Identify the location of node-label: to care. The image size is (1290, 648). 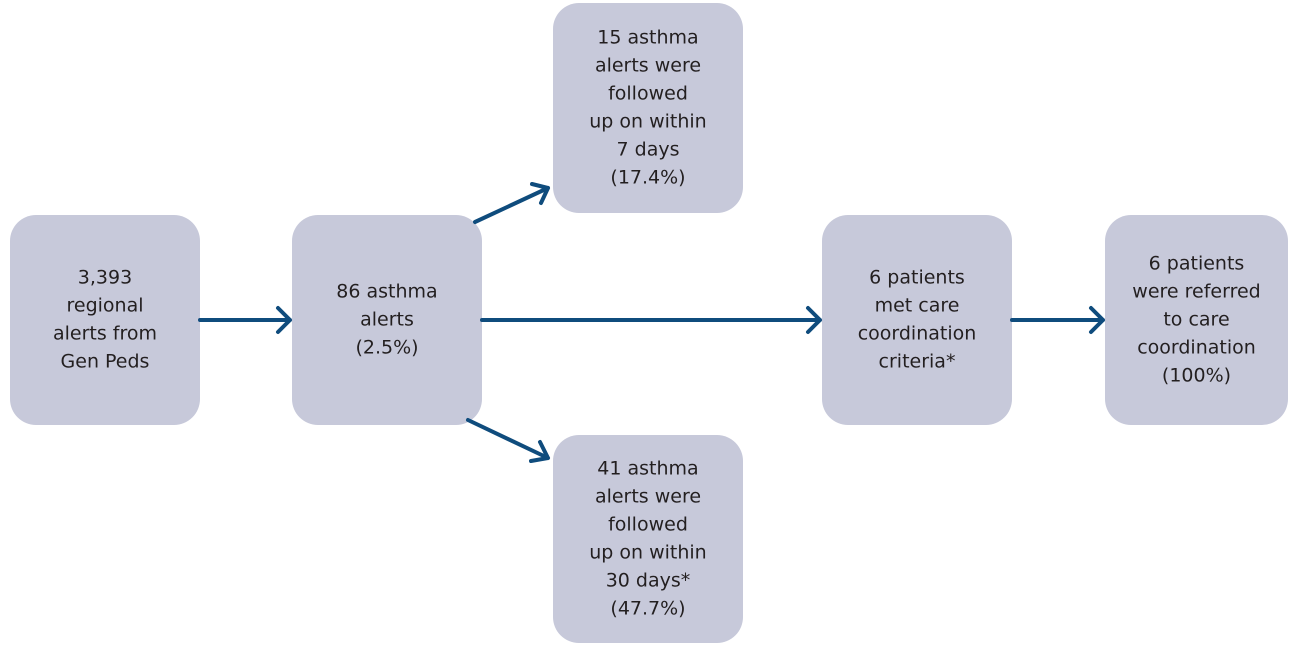
(1196, 320).